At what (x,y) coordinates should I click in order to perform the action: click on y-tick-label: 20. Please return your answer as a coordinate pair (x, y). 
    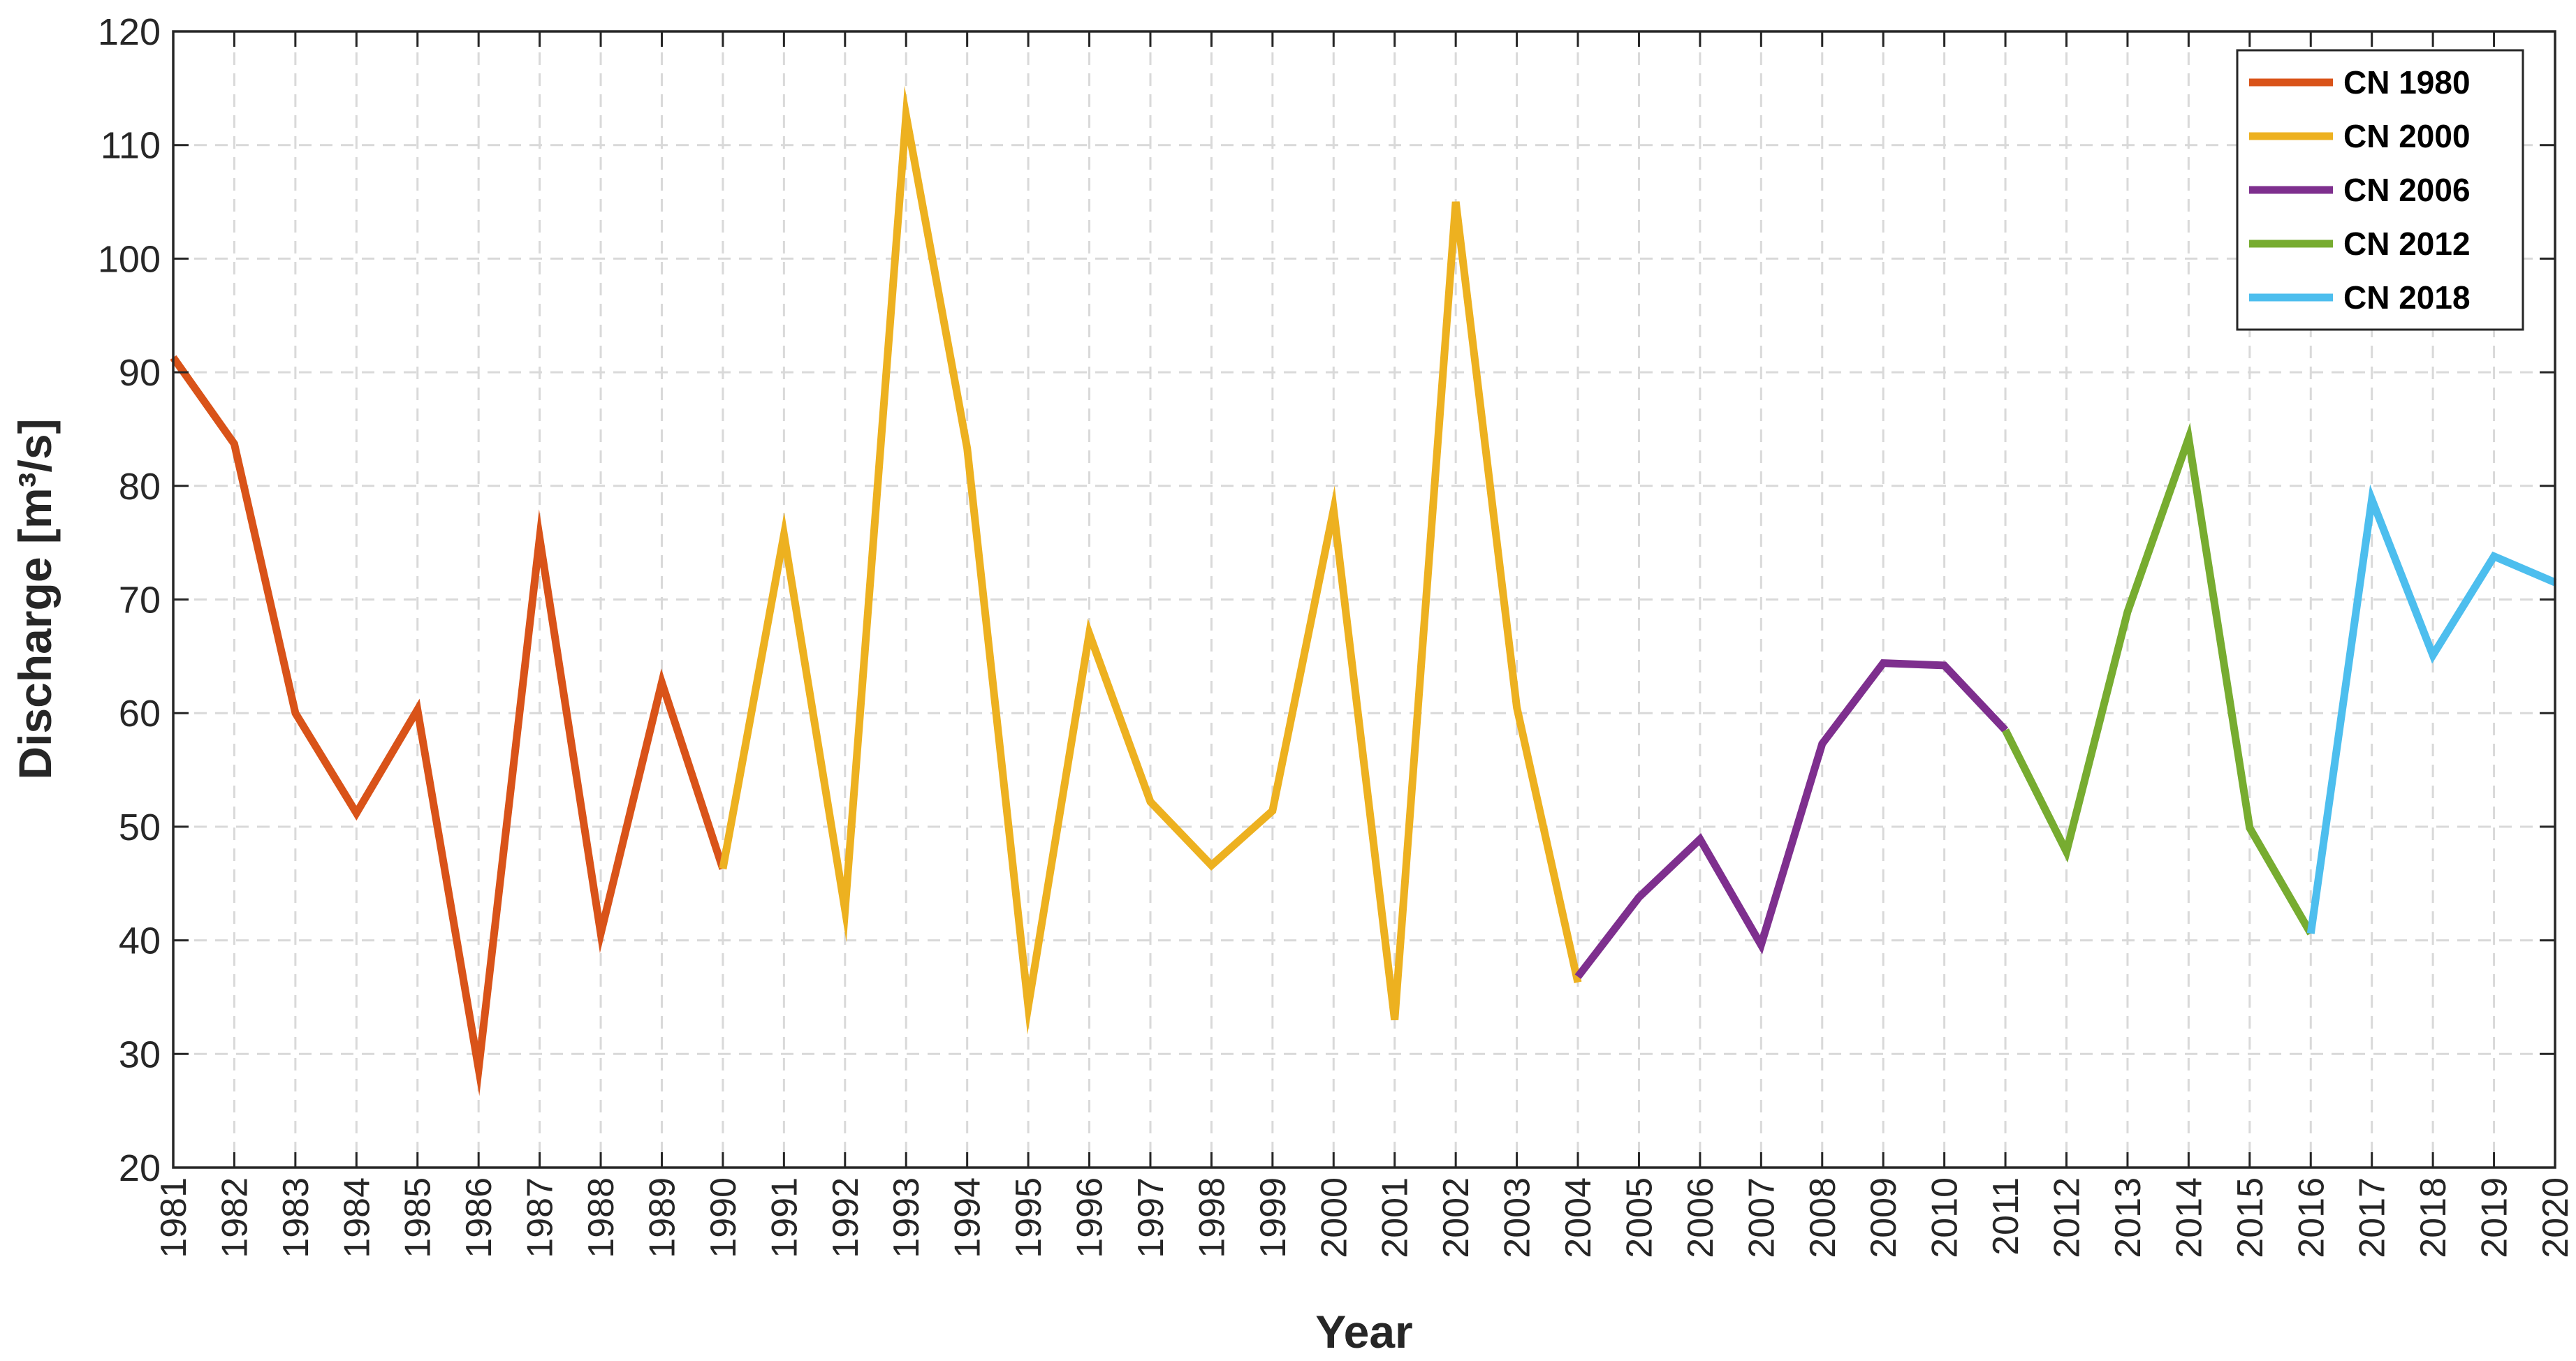
    Looking at the image, I should click on (140, 1168).